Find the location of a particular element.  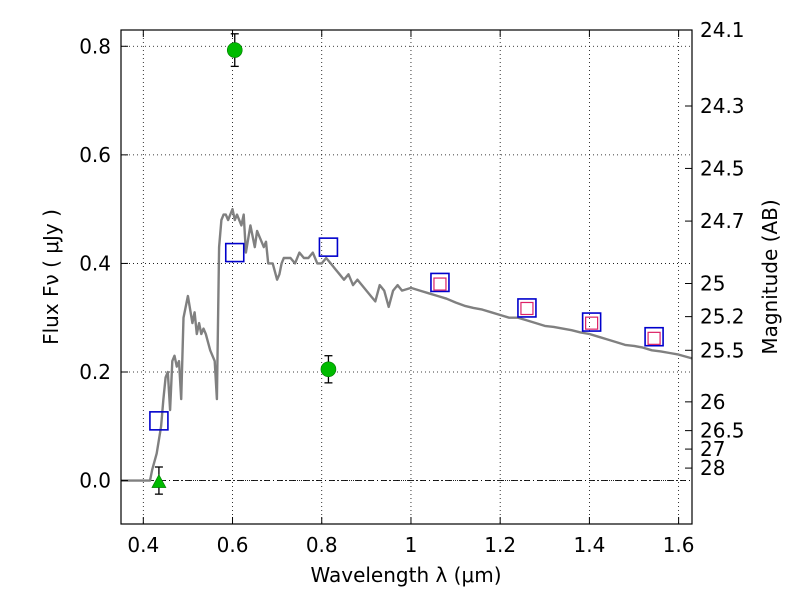

x-axis-title: Wavelength λ (μm) is located at coordinates (405, 575).